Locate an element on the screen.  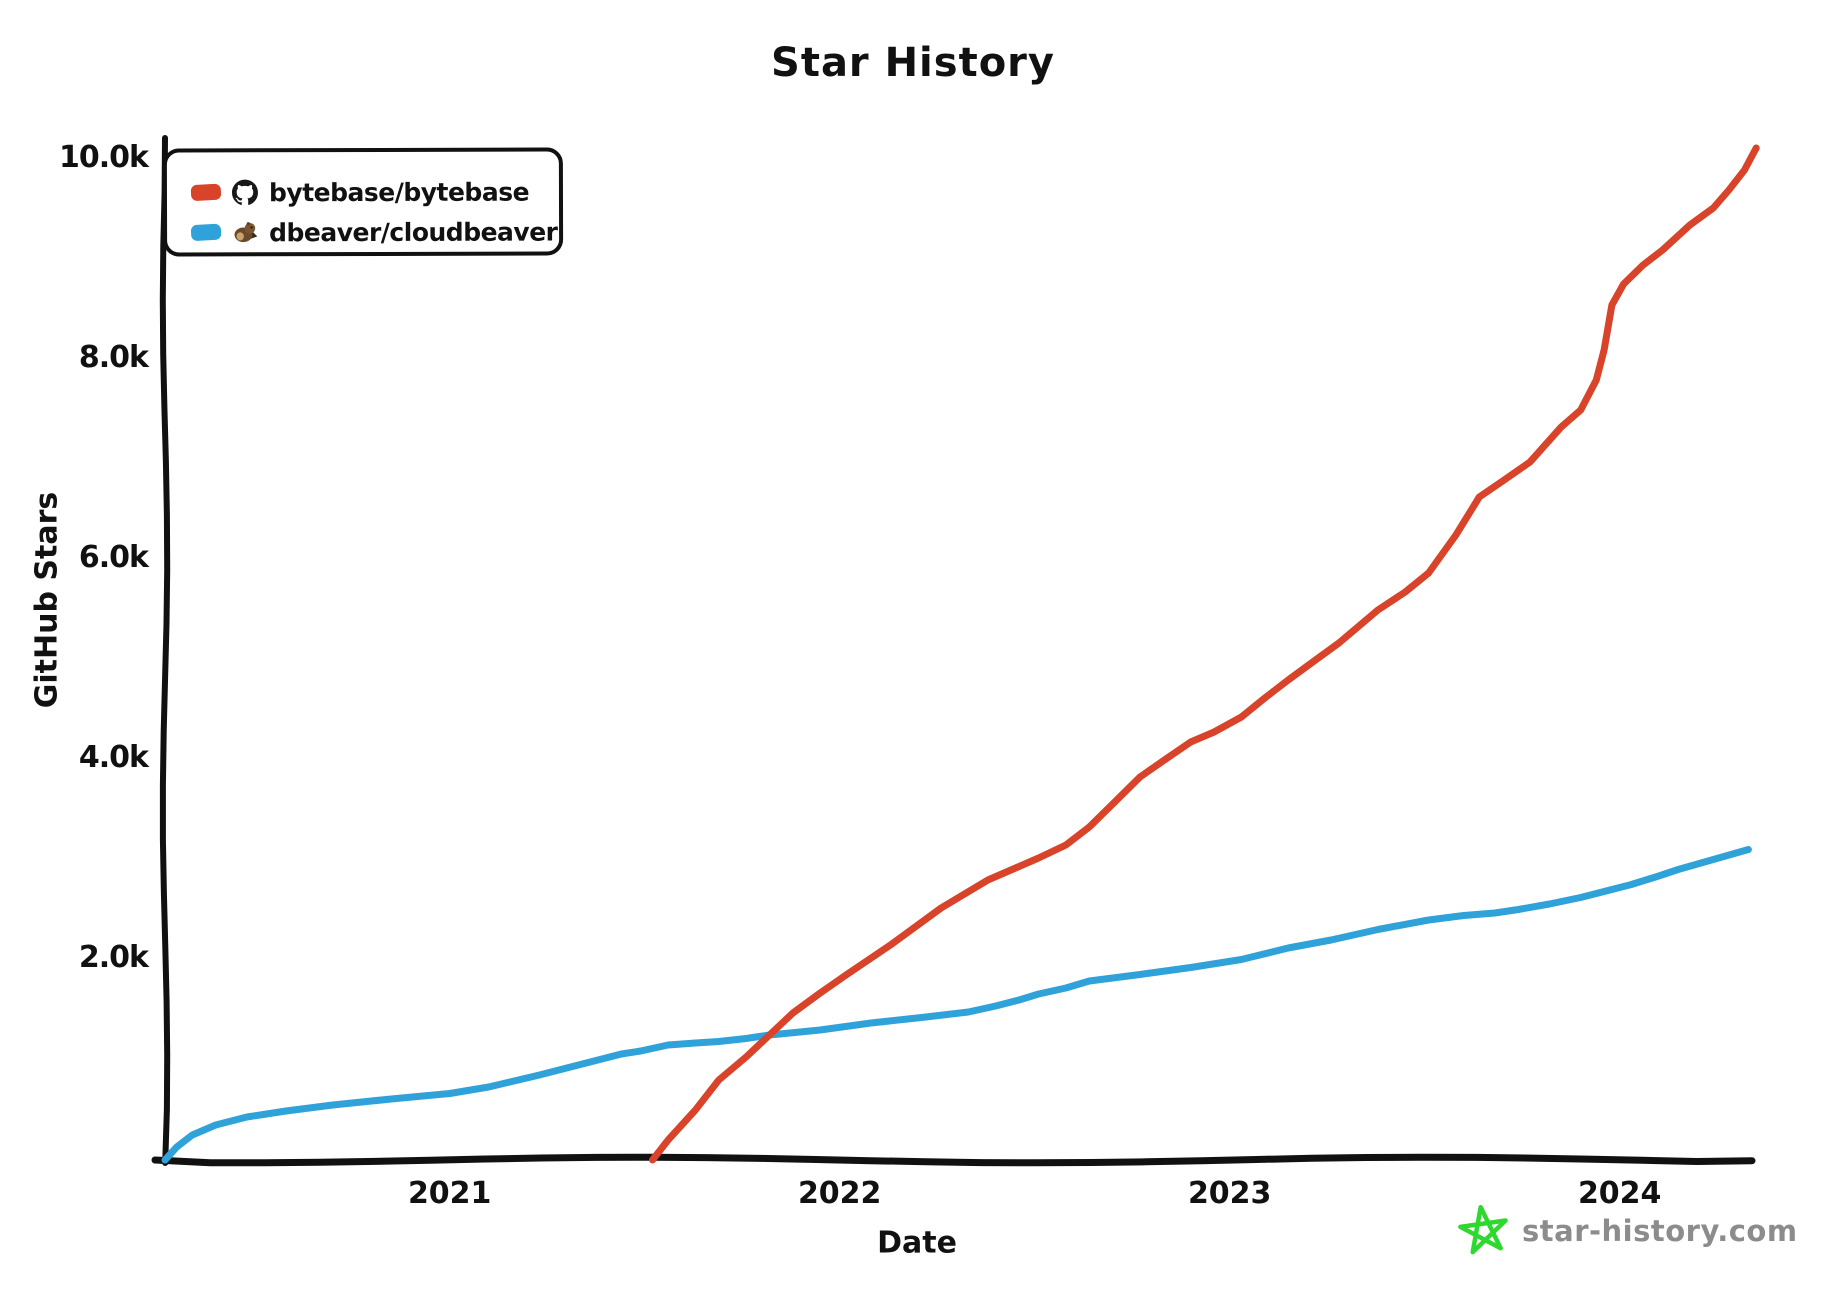
watermark: star-history.com is located at coordinates (1628, 1231).